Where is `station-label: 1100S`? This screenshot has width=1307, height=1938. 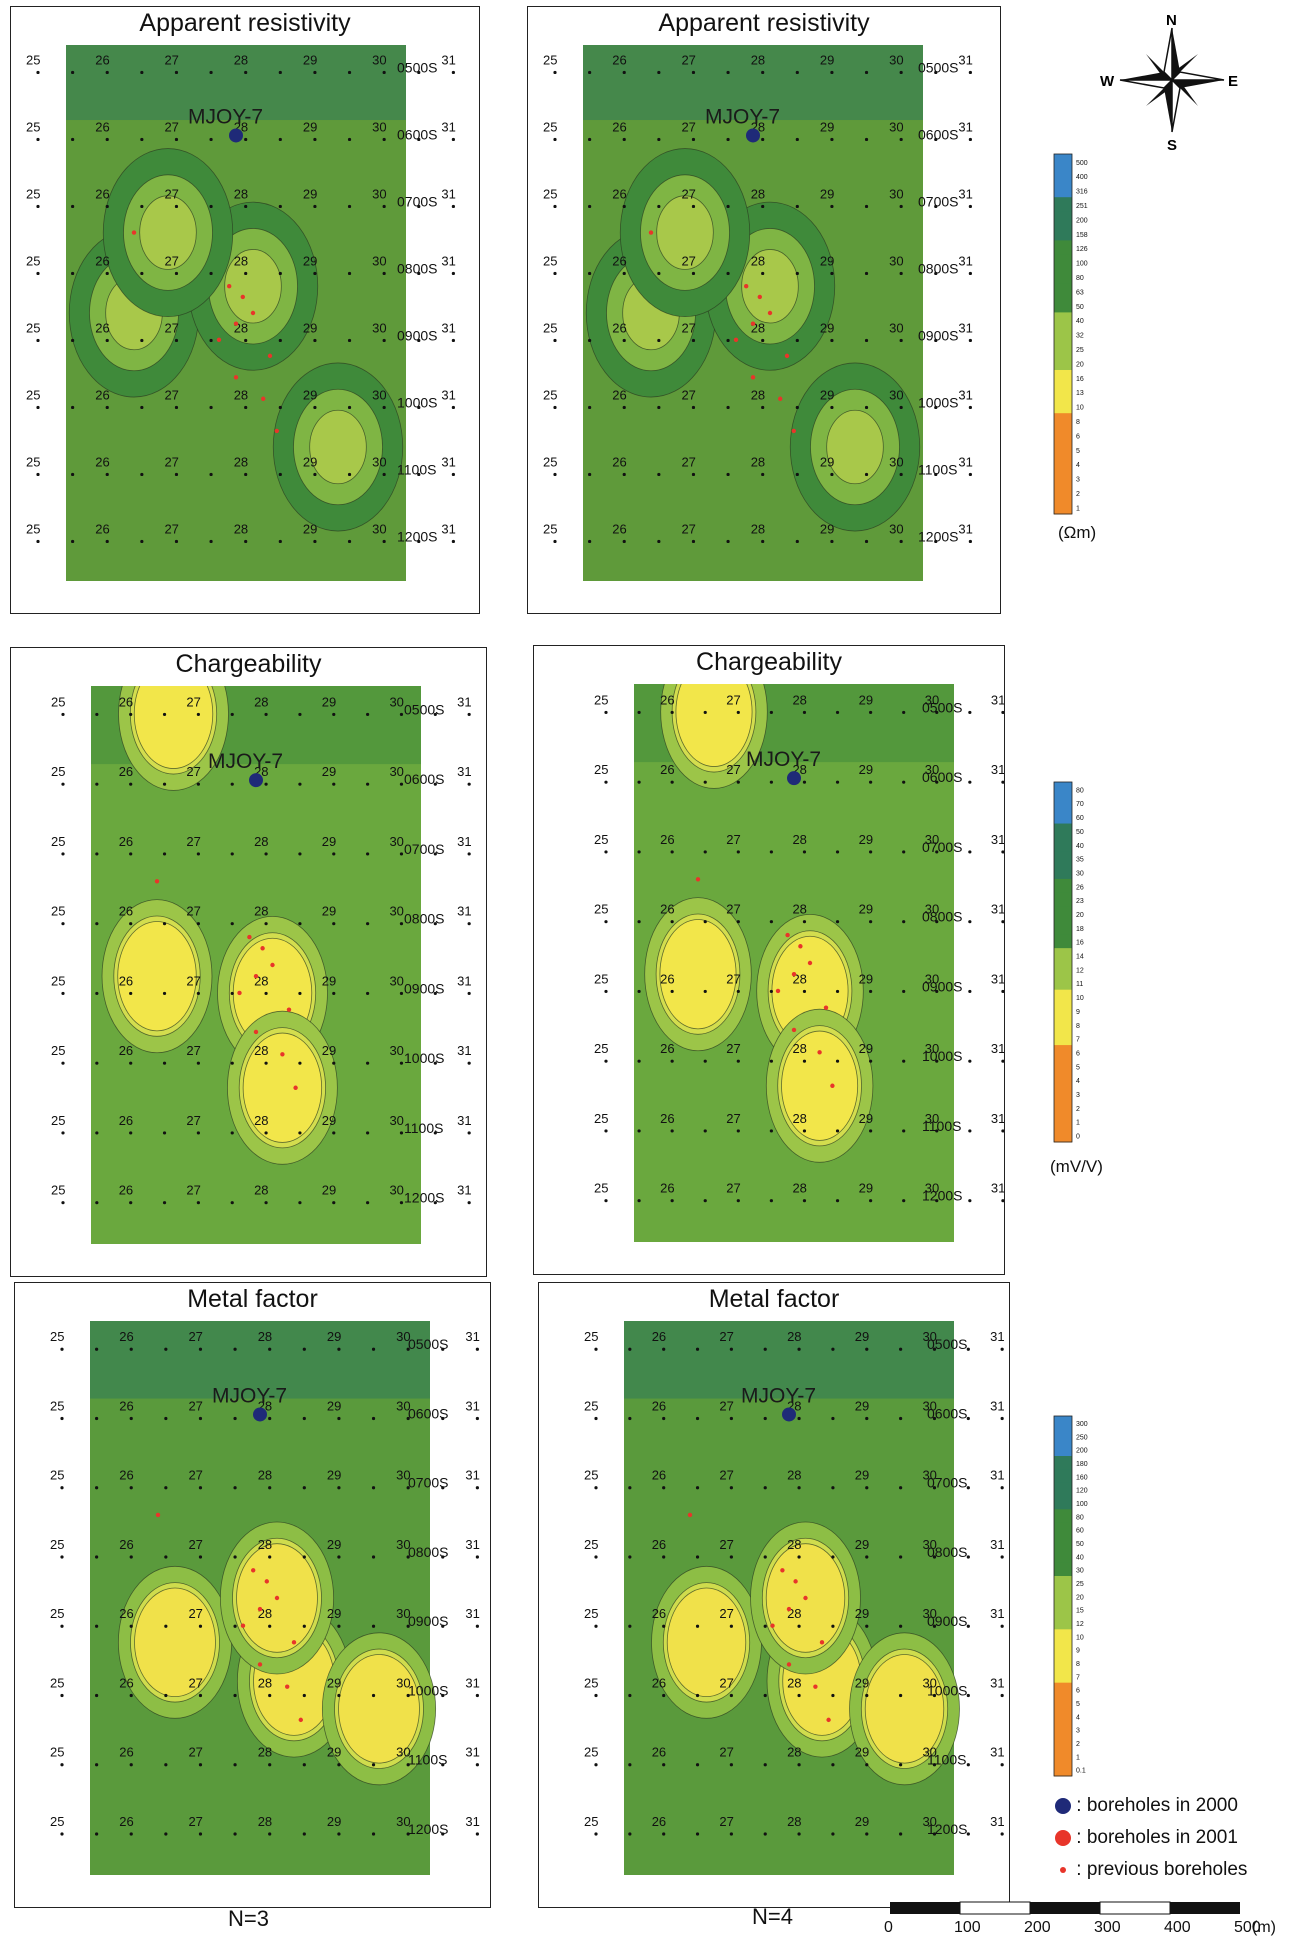 station-label: 1100S is located at coordinates (427, 1760).